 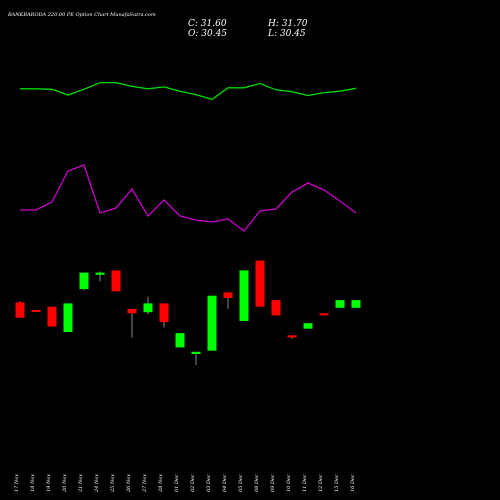 I want to click on x-tick-label: 20 Nov, so click(x=65, y=483).